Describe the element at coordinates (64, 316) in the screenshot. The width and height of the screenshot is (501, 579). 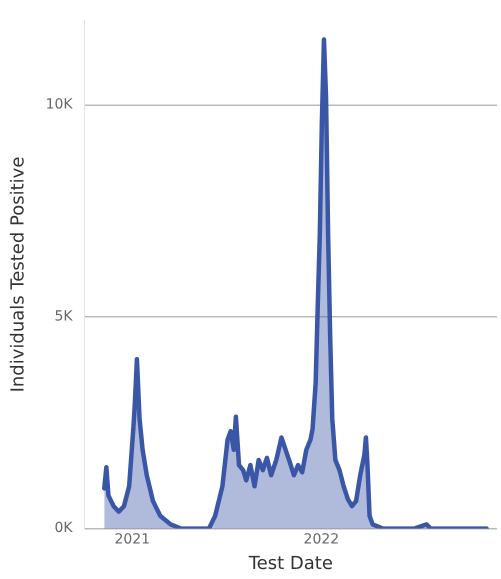
I see `y-tick-label: 5K` at that location.